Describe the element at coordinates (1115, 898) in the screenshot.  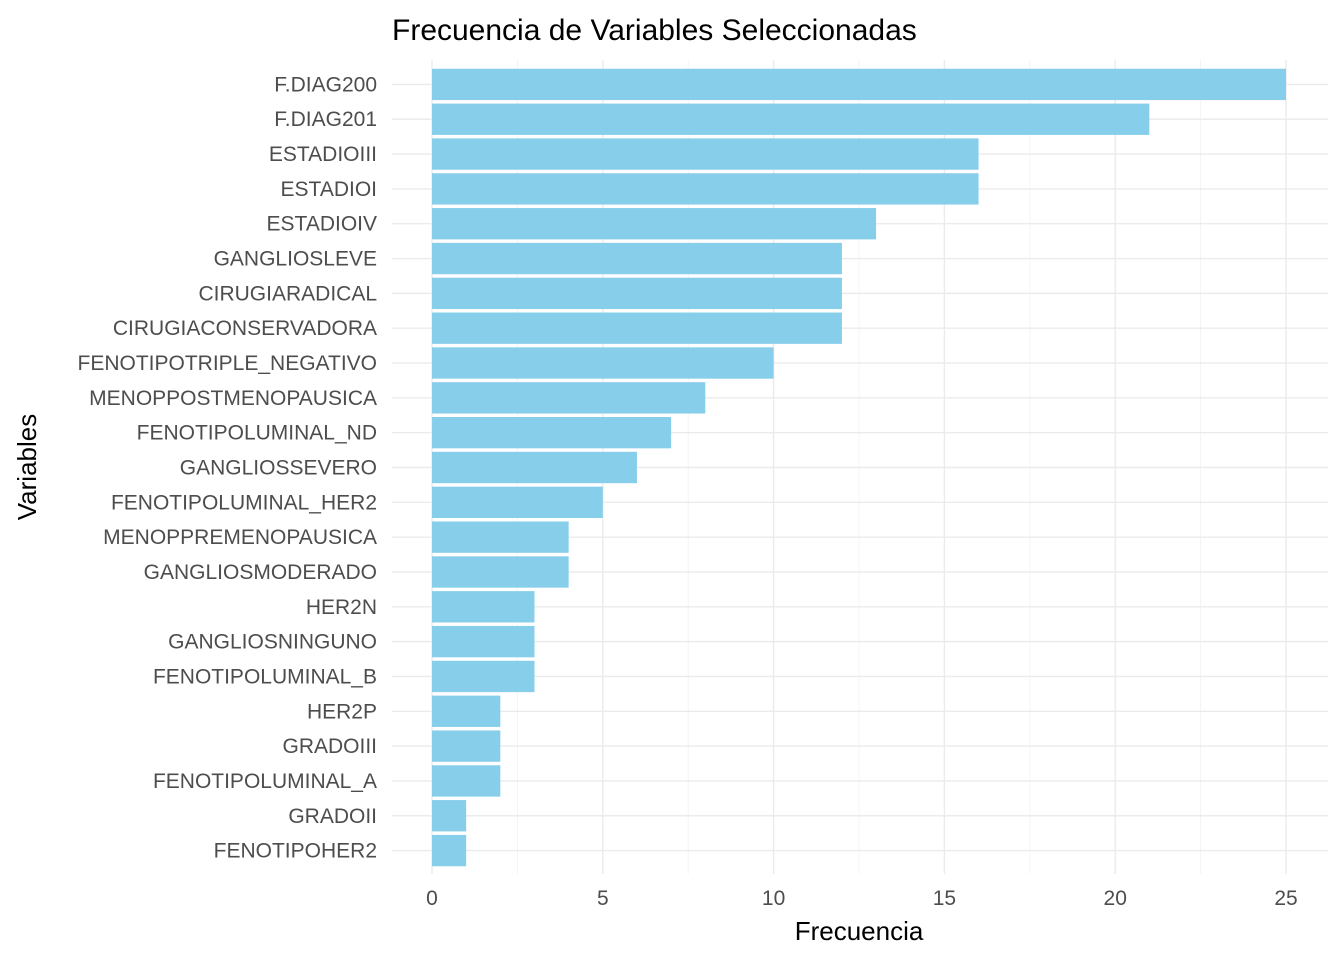
I see `x-tick-label: 20` at that location.